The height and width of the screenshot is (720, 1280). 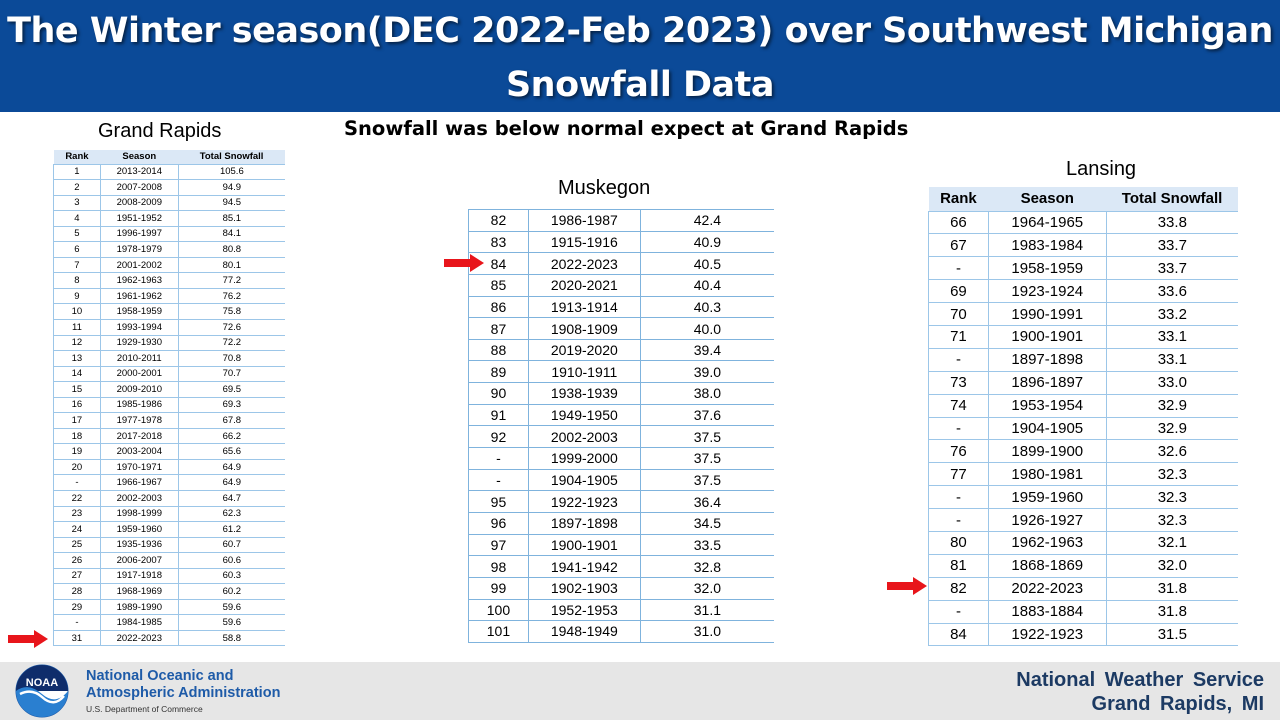 I want to click on table-row: 77 1980-1981 32.3, so click(x=1083, y=474).